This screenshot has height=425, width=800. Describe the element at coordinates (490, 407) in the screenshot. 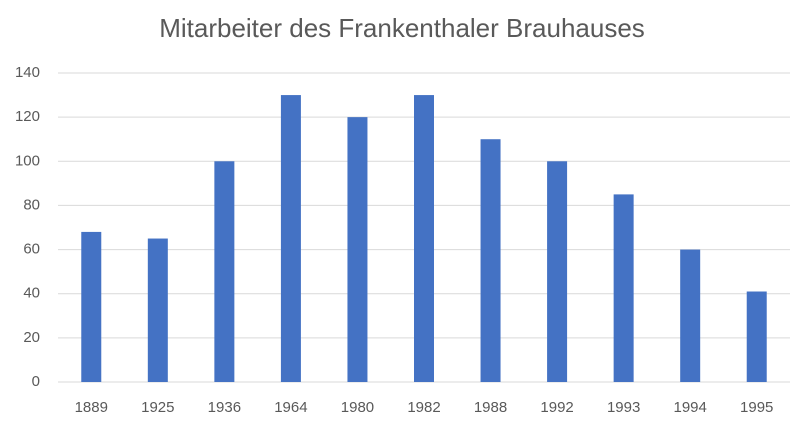

I see `x-tick-label: 1988` at that location.